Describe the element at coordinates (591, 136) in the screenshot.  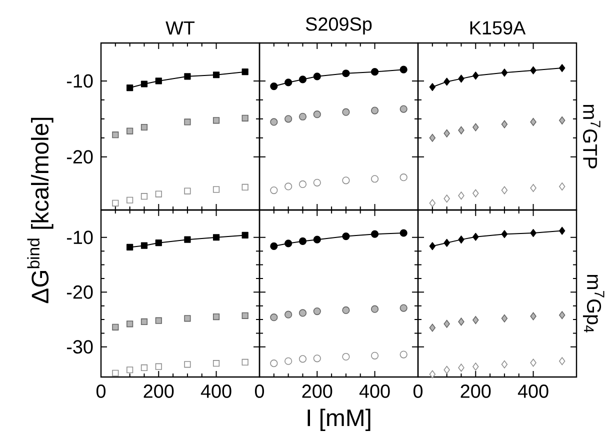
I see `text: m$^{7}$GTP` at that location.